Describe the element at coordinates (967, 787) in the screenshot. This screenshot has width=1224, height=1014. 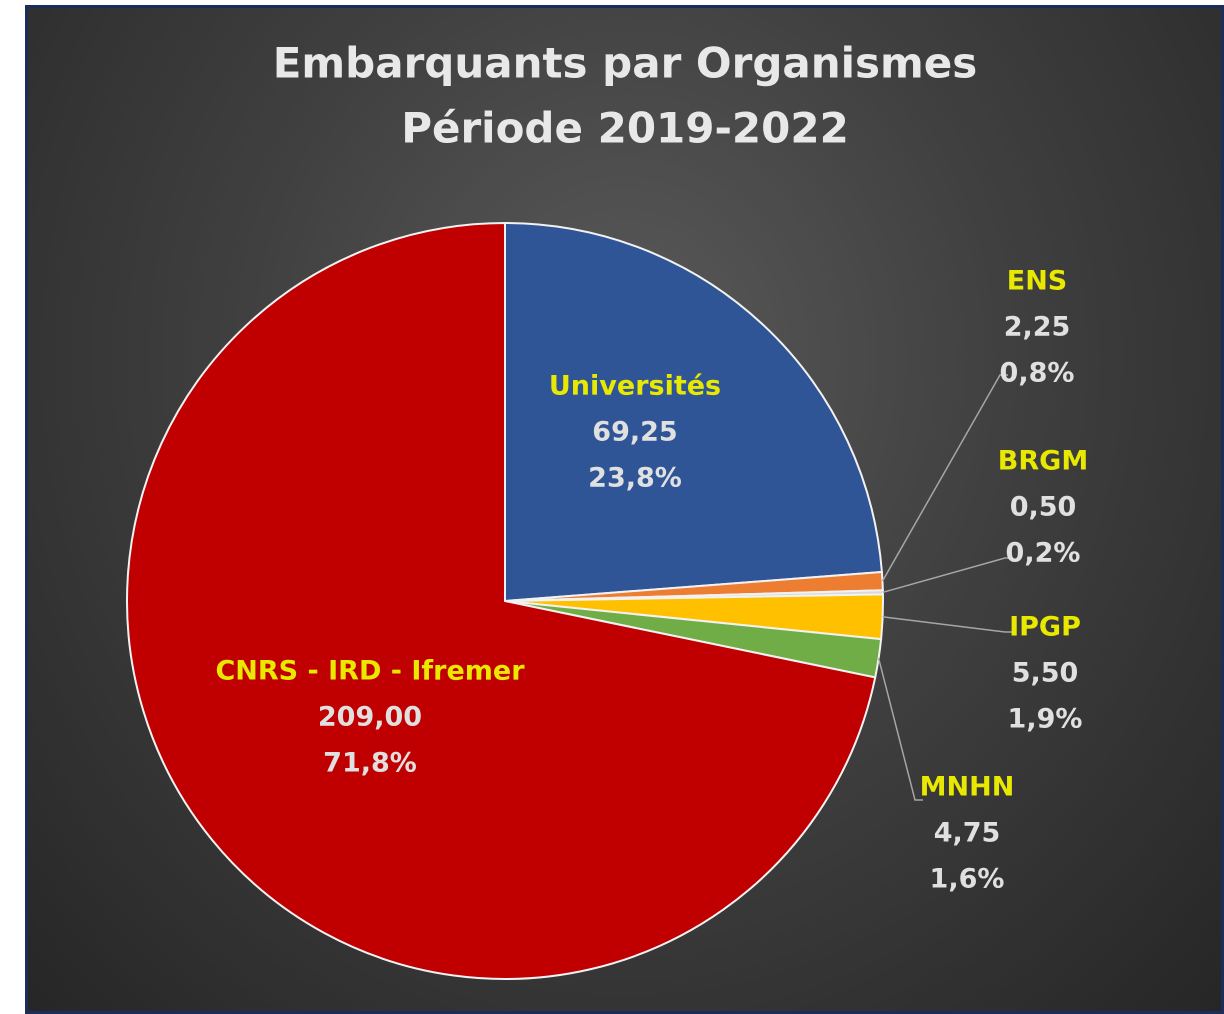
I see `slice-name: MNHN` at that location.